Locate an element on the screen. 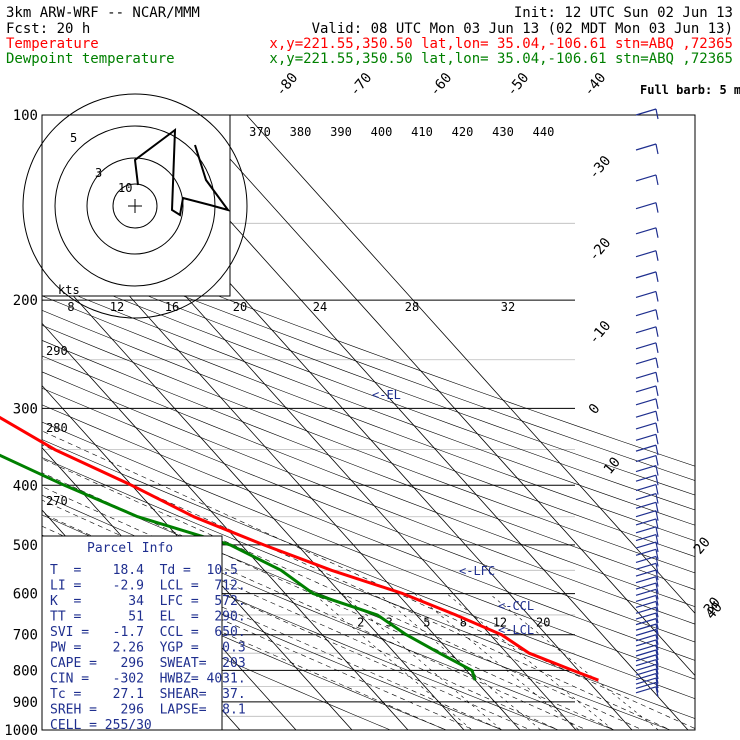 The width and height of the screenshot is (740, 740). hodograph-frame is located at coordinates (136, 205).